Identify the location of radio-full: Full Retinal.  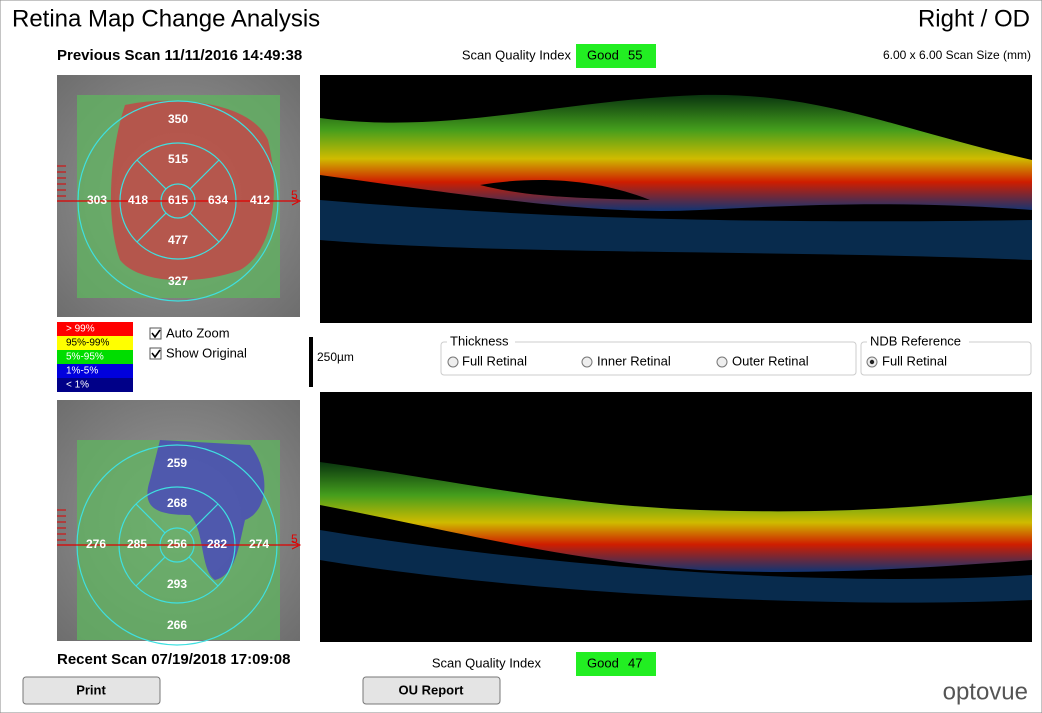
(487, 360).